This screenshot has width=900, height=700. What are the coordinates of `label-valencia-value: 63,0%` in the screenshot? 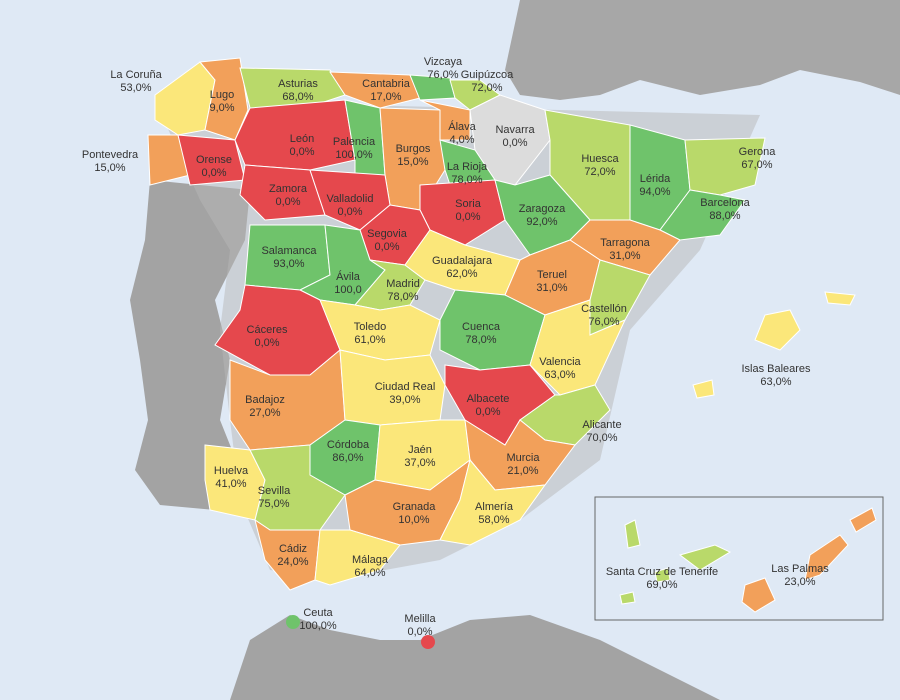 It's located at (559, 375).